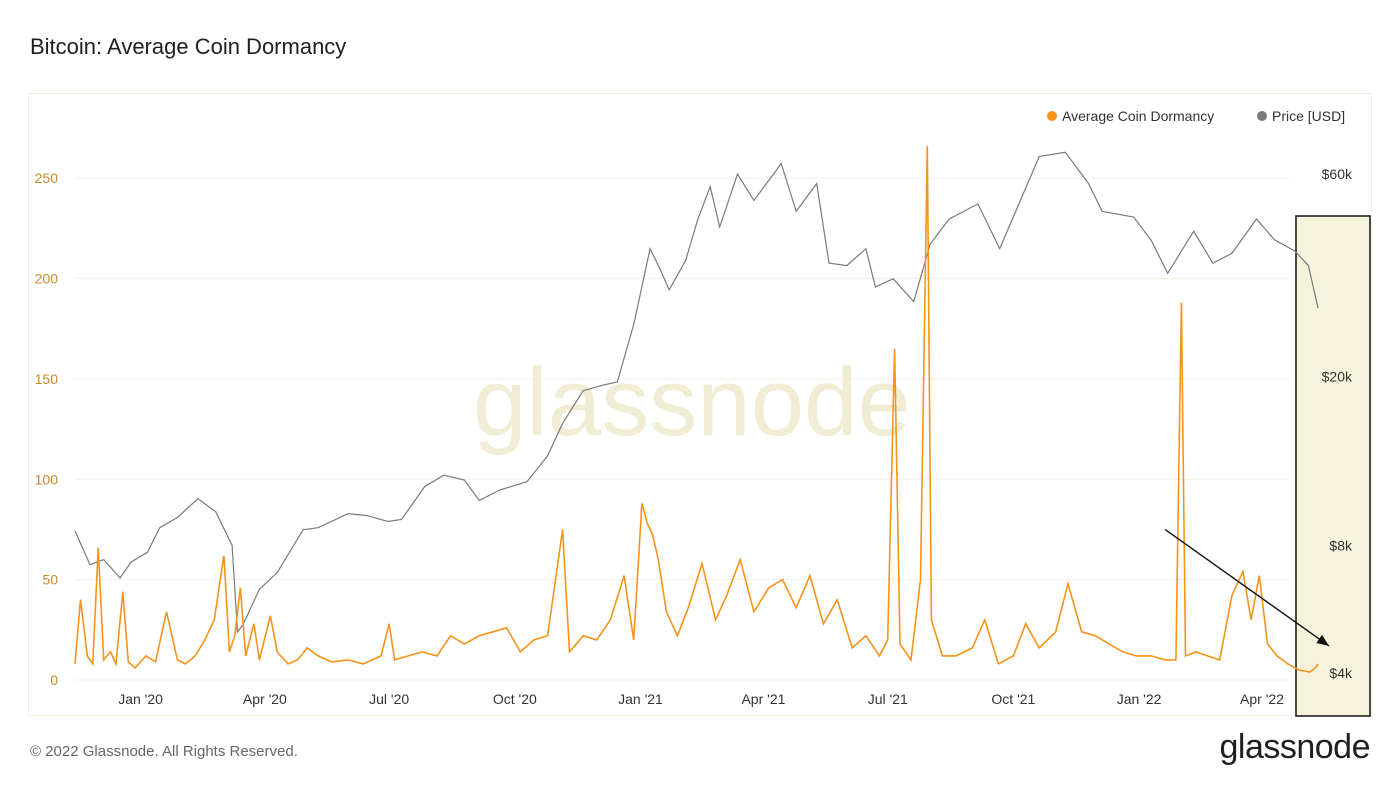  Describe the element at coordinates (47, 479) in the screenshot. I see `left-tick-label: 100` at that location.